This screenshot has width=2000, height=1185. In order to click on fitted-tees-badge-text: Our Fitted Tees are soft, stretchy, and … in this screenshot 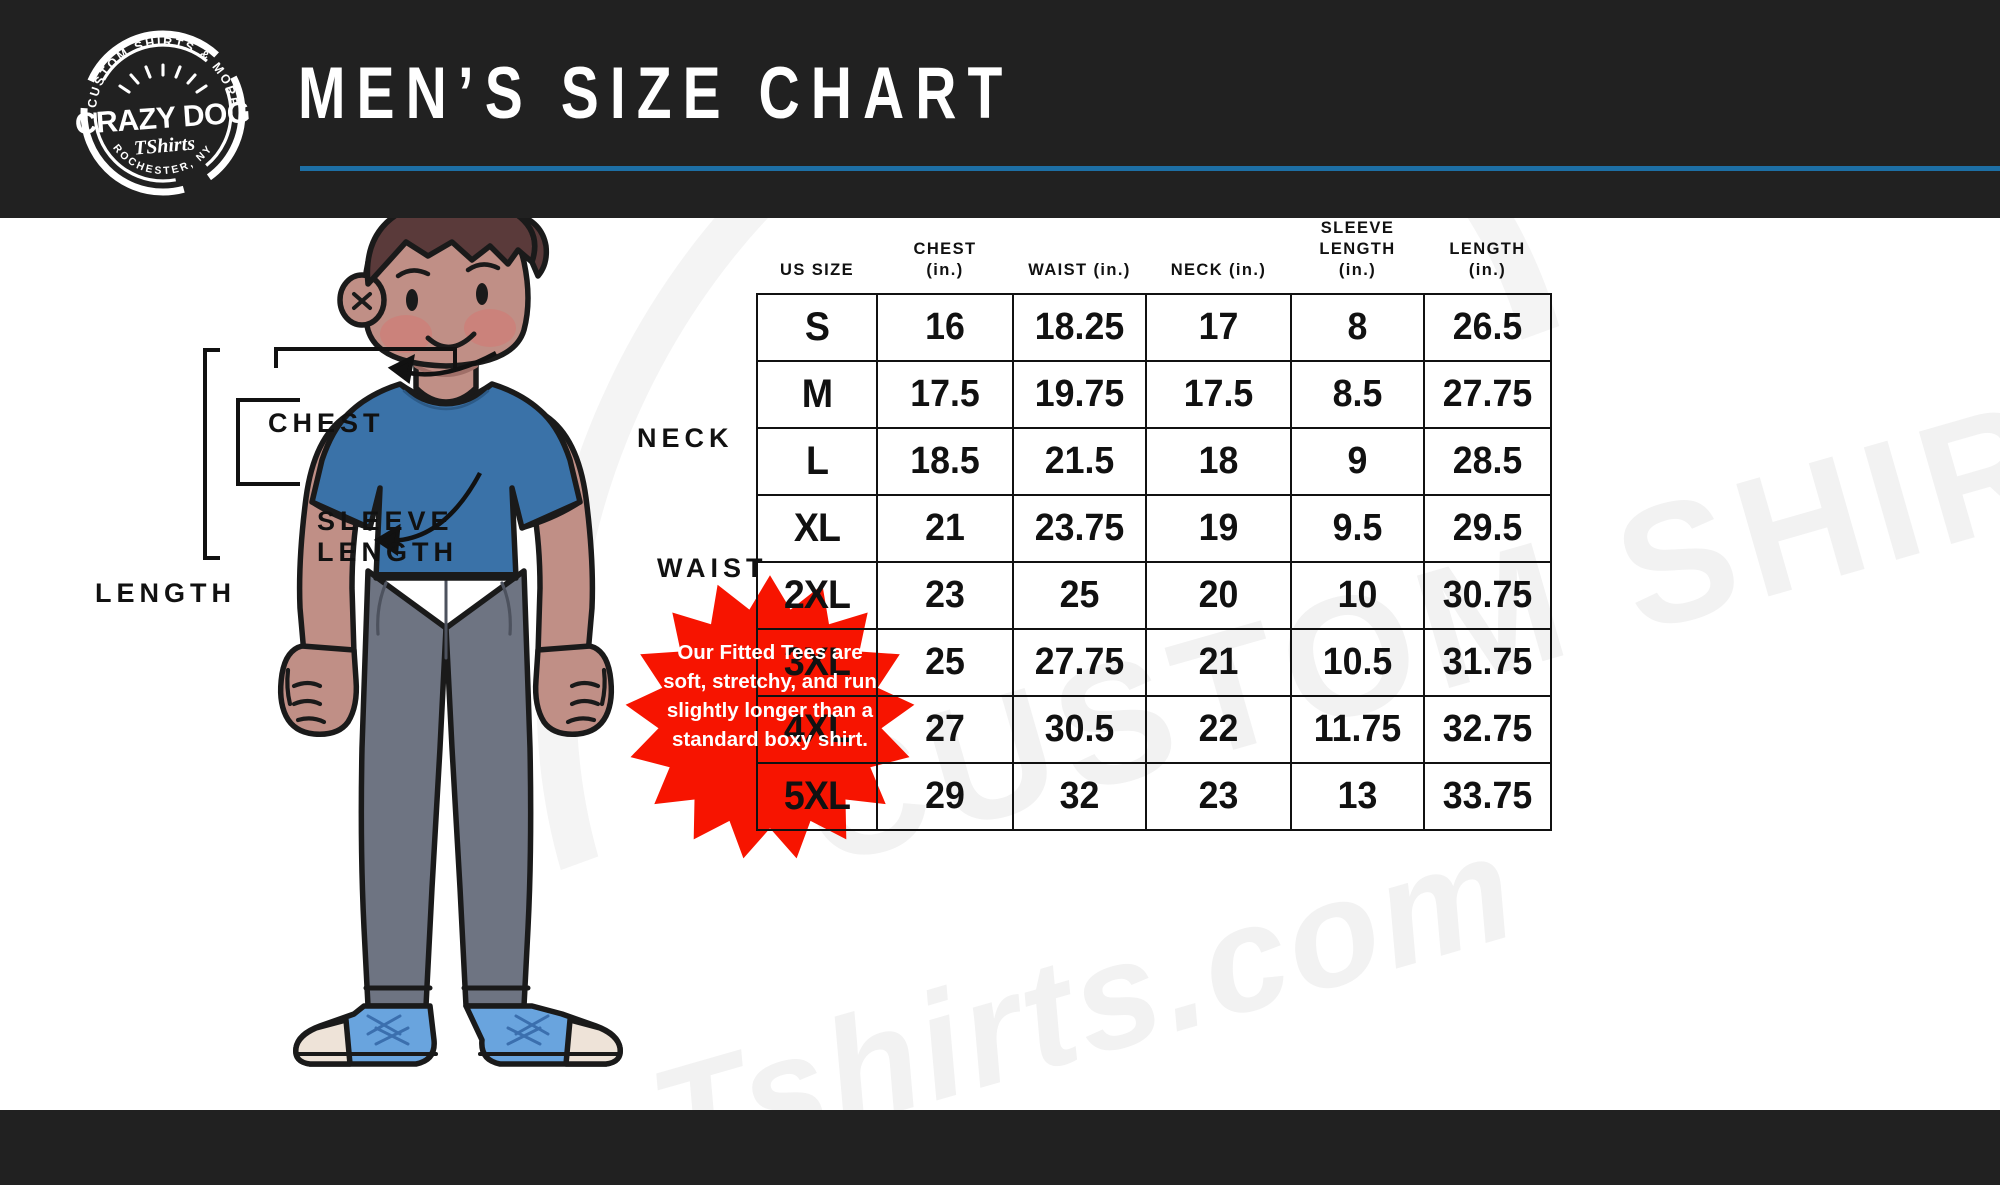, I will do `click(770, 696)`.